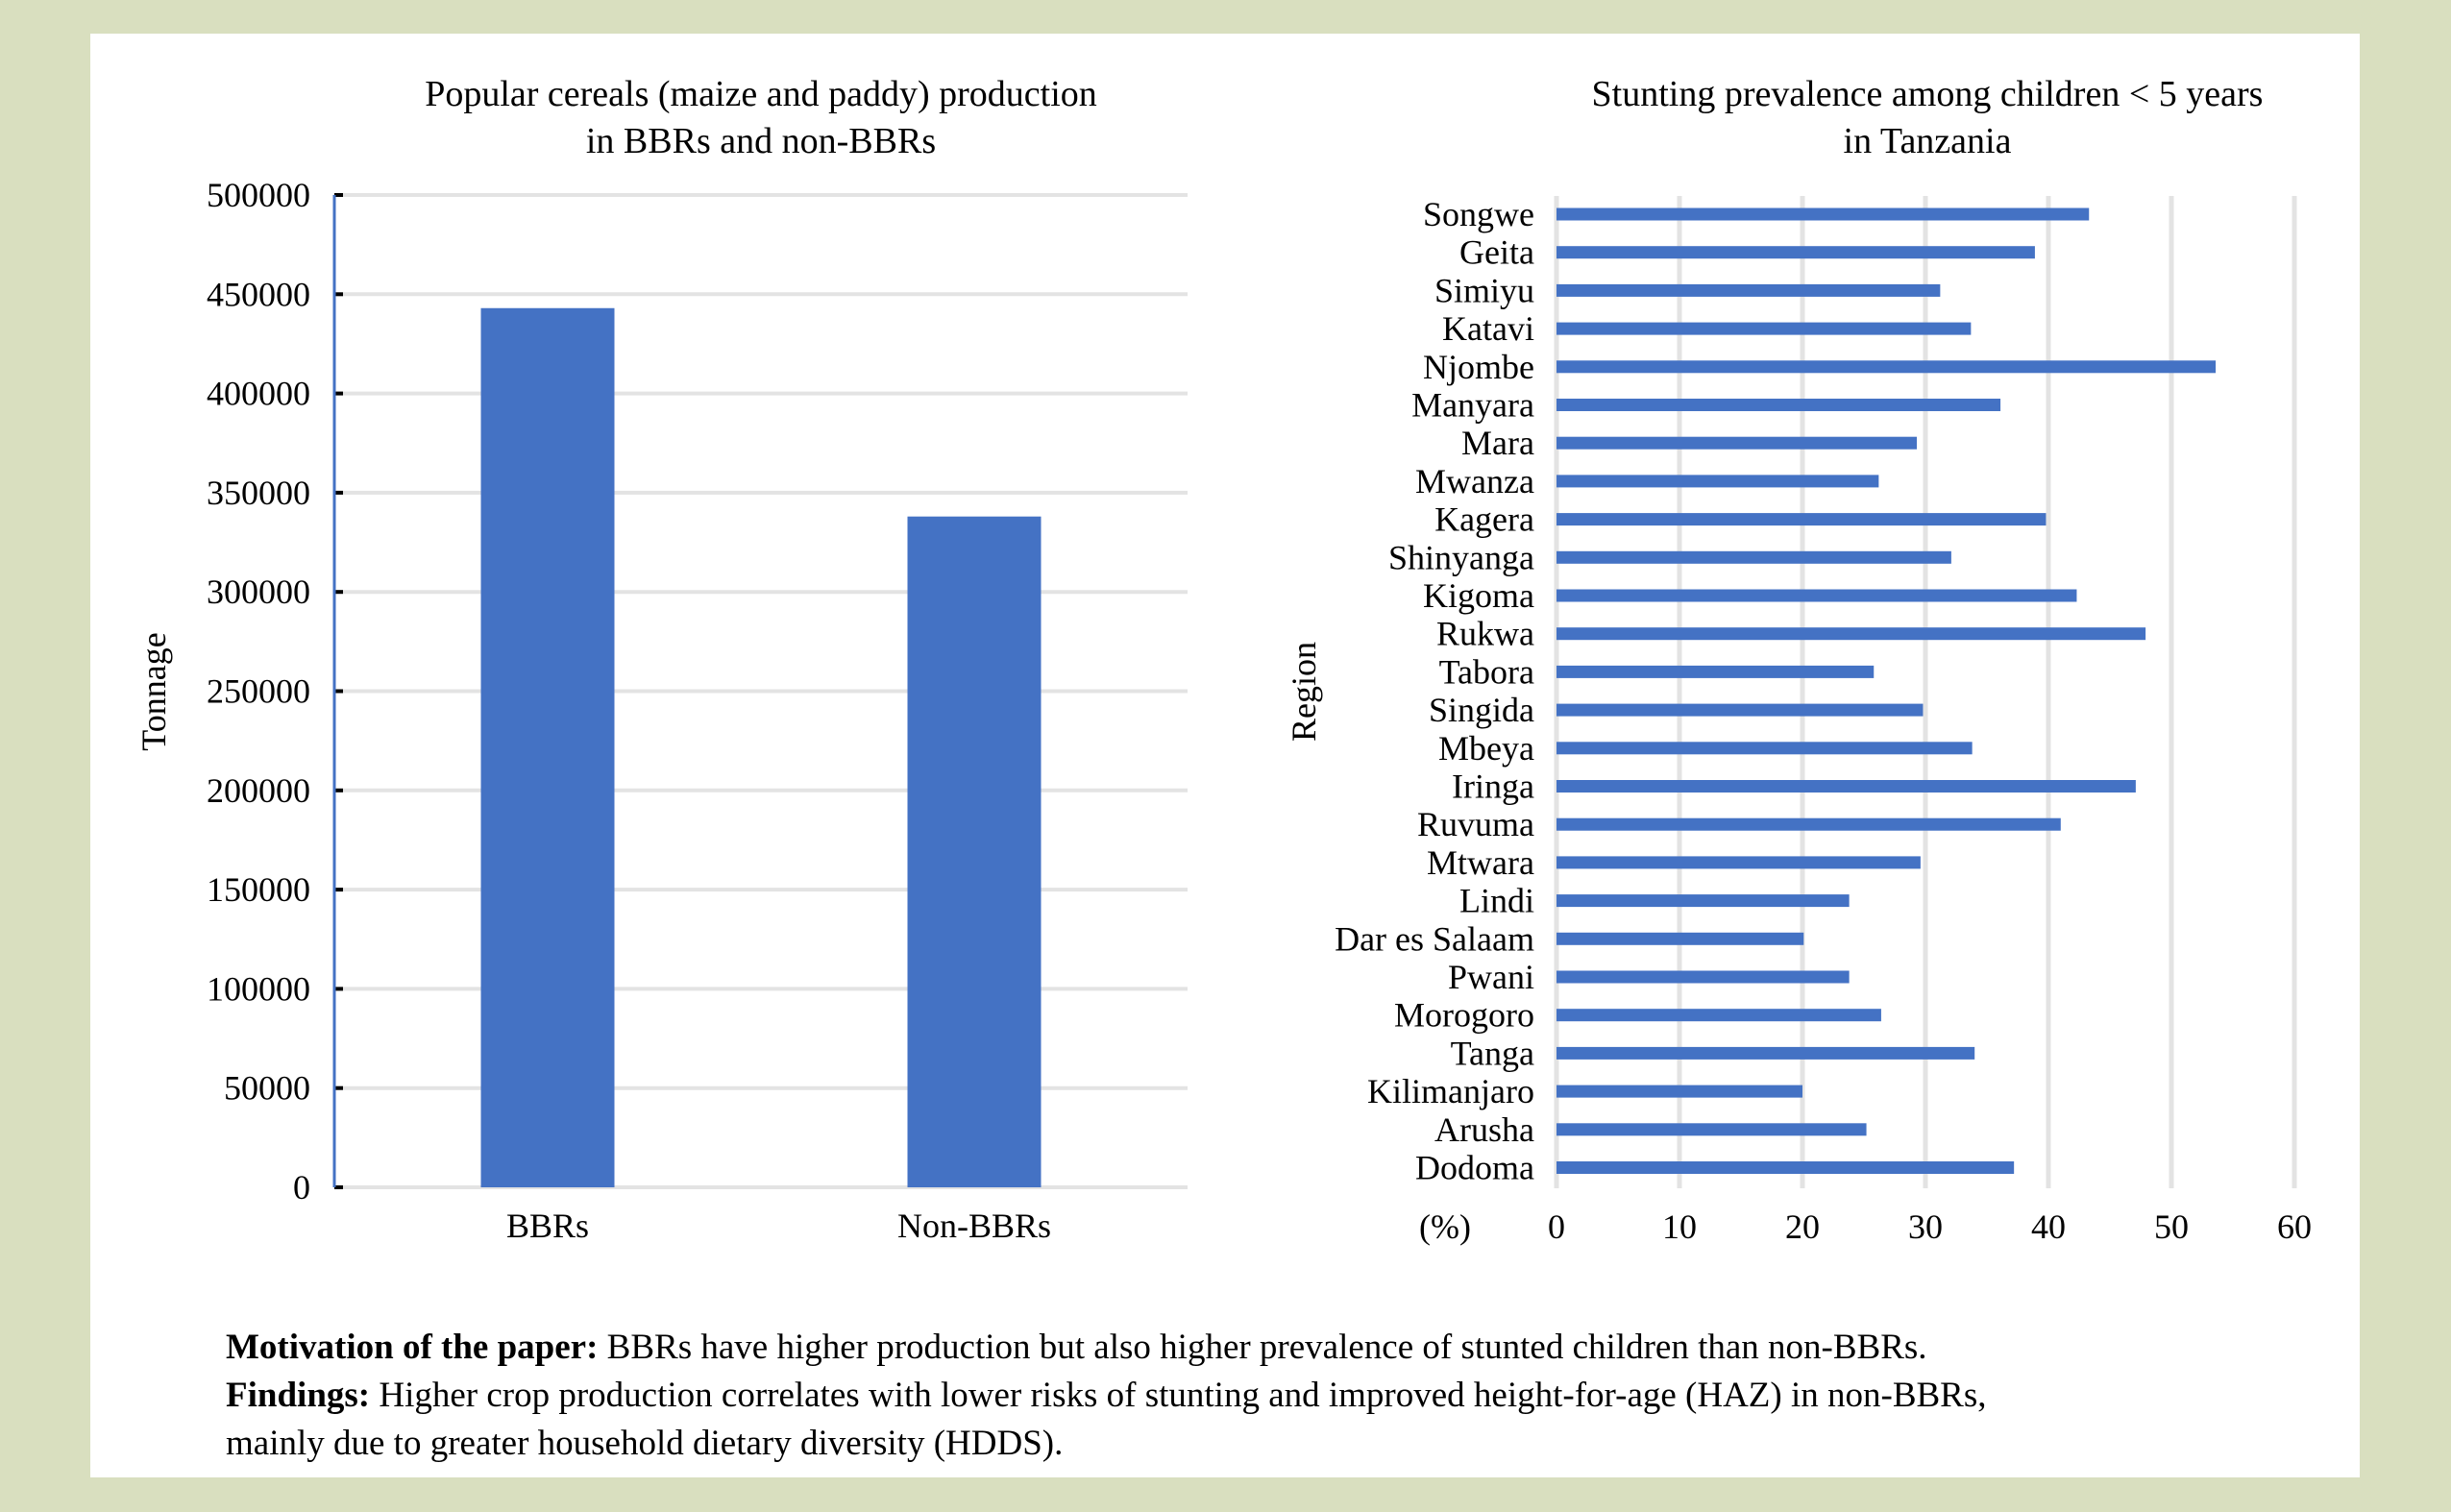 The image size is (2451, 1512). What do you see at coordinates (258, 294) in the screenshot?
I see `y-tick-label: 450000` at bounding box center [258, 294].